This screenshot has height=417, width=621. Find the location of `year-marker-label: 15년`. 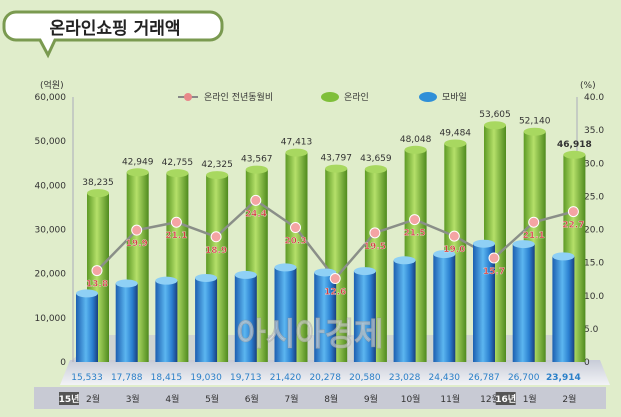

year-marker-label: 15년 is located at coordinates (69, 399).